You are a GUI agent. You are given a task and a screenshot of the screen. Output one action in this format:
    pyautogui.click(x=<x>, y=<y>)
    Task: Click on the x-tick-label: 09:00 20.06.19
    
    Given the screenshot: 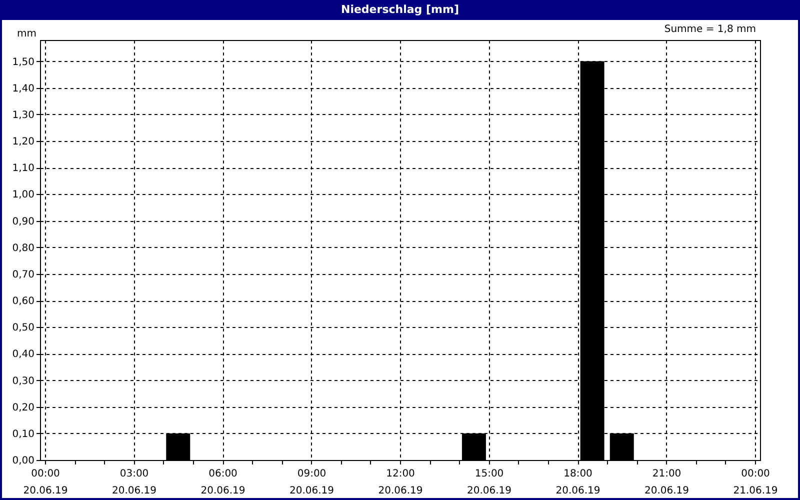 What is the action you would take?
    pyautogui.click(x=311, y=482)
    